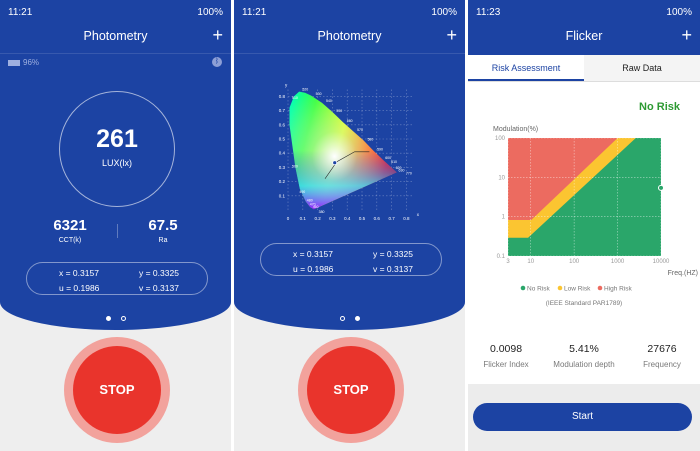  Describe the element at coordinates (313, 205) in the screenshot. I see `wavelength-label: 470` at that location.